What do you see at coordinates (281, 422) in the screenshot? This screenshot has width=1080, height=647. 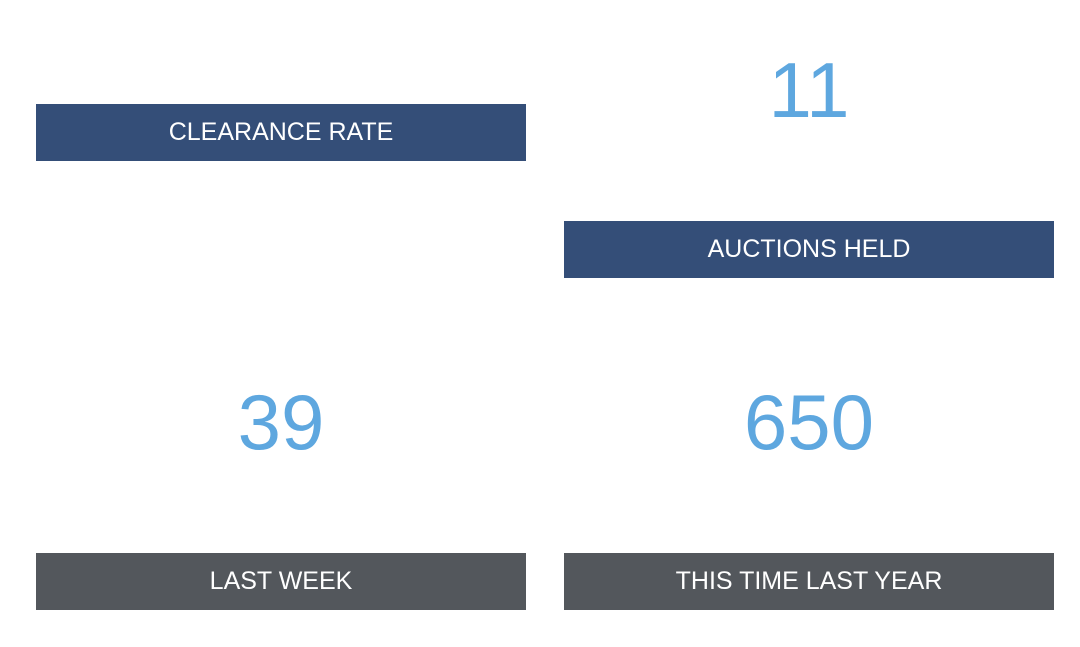 I see `last-week-value: 39` at bounding box center [281, 422].